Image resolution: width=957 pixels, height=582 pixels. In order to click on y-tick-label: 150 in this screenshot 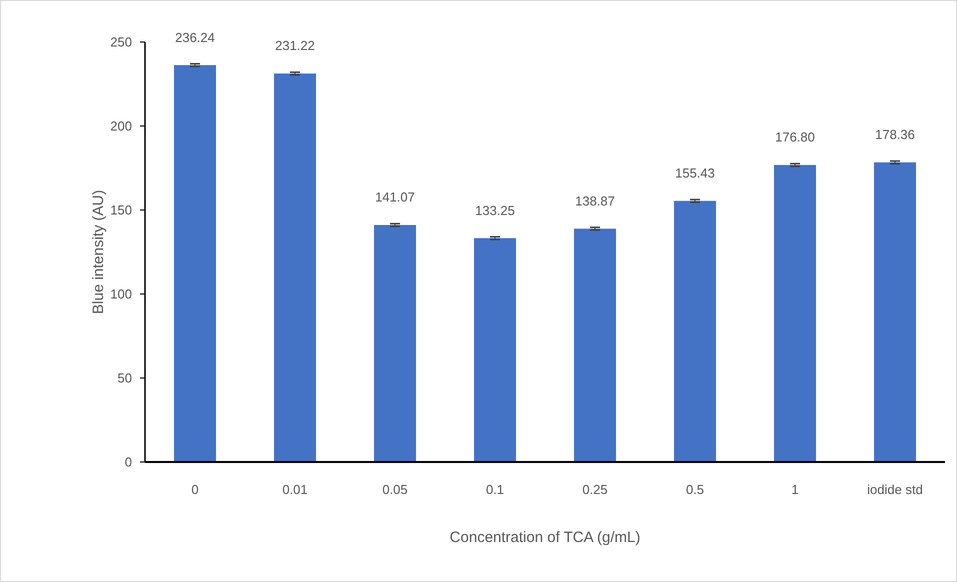, I will do `click(121, 210)`.